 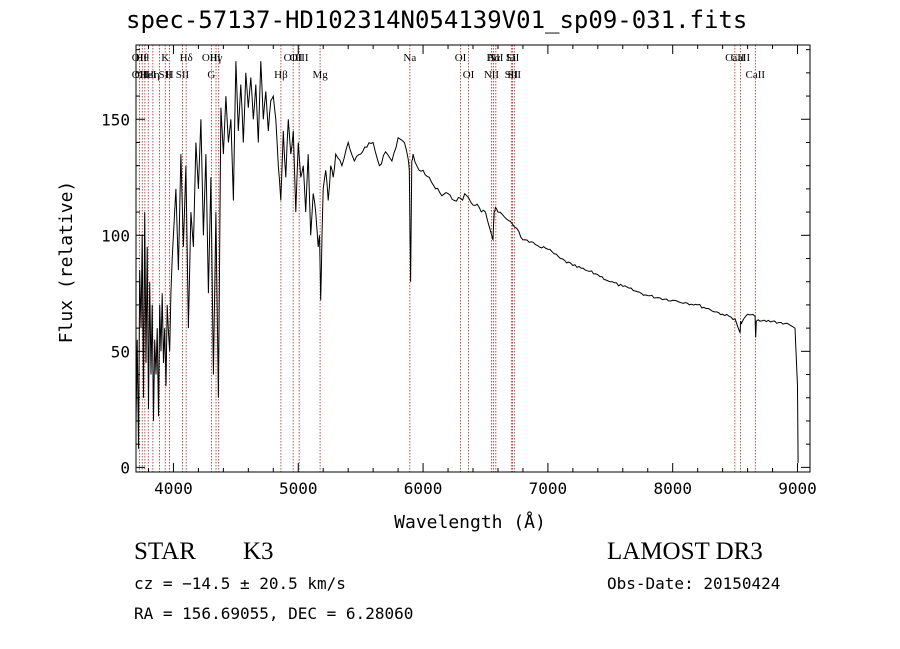 I want to click on line-label-top: Hθ, so click(x=142, y=58).